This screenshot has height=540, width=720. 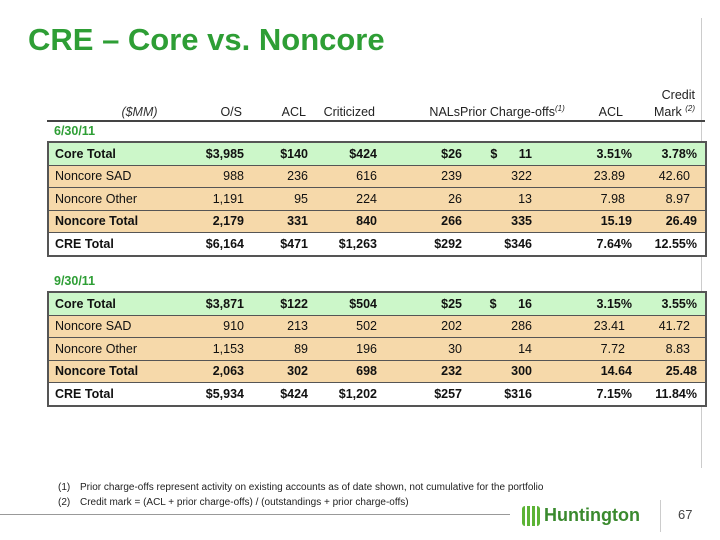 What do you see at coordinates (451, 371) in the screenshot?
I see `cell: 232` at bounding box center [451, 371].